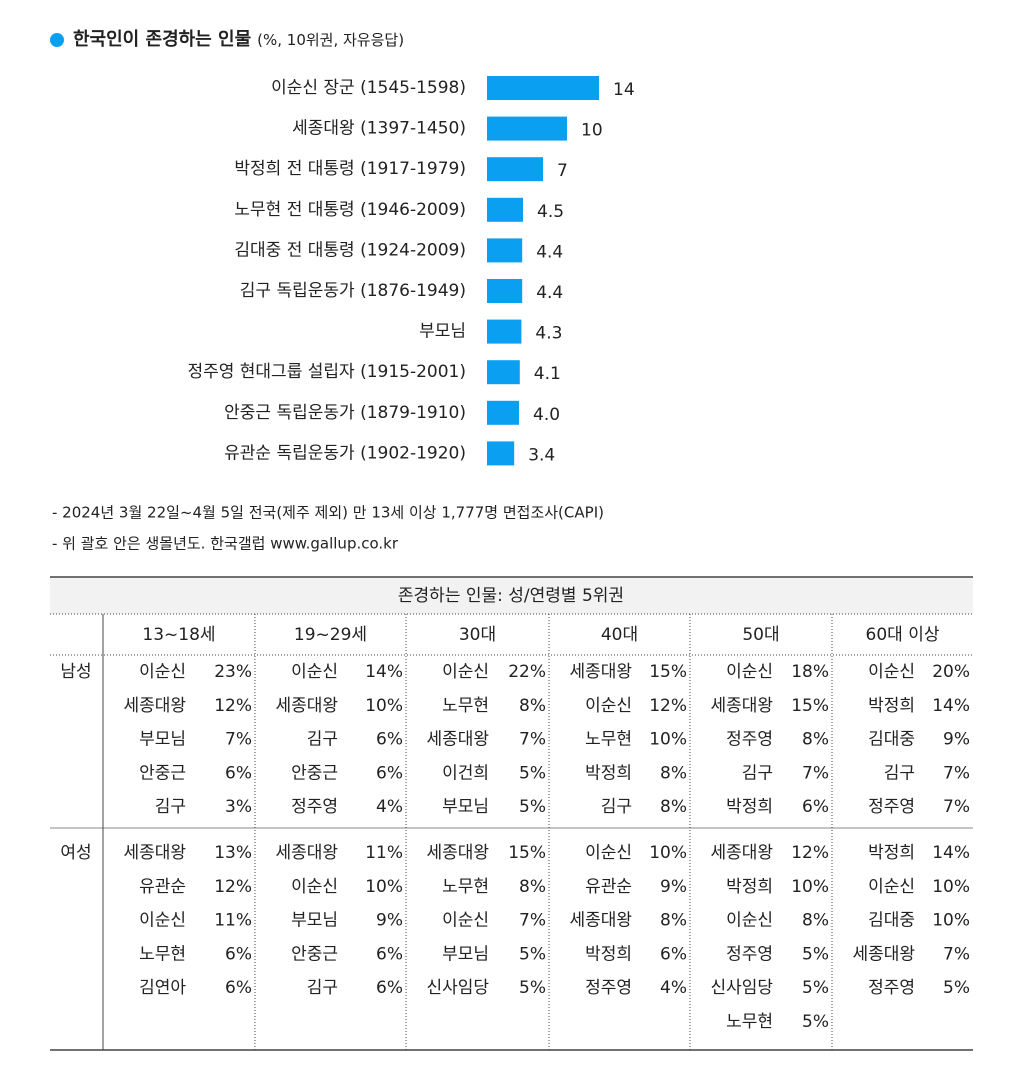 Image resolution: width=1024 pixels, height=1077 pixels. What do you see at coordinates (162, 887) in the screenshot?
I see `person-name: 유관순` at bounding box center [162, 887].